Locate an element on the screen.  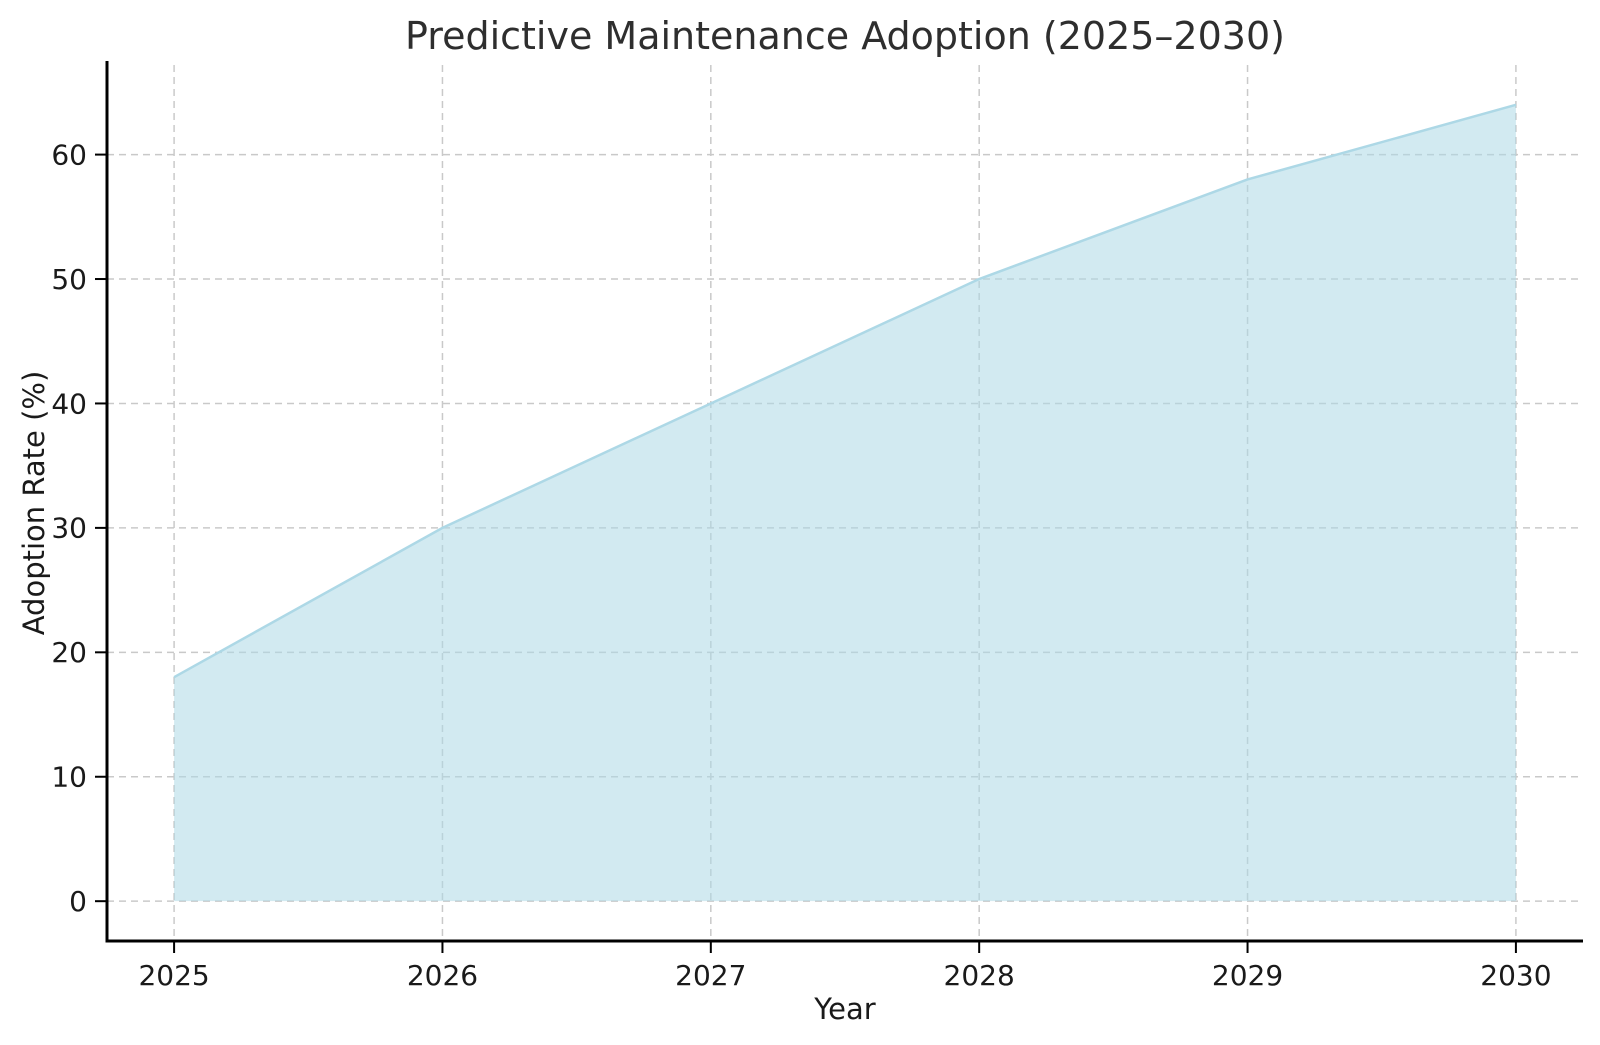
y-tick-label: 30 is located at coordinates (69, 528).